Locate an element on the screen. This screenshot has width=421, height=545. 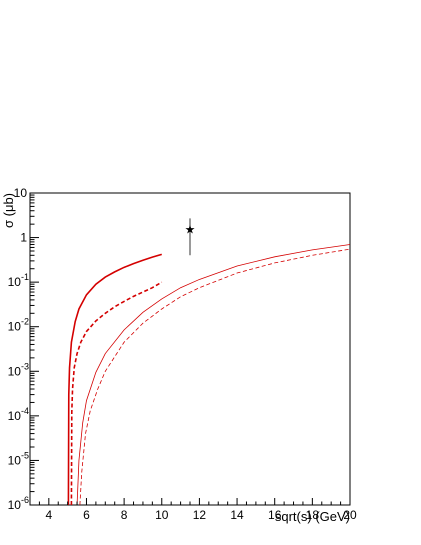
x-tick-label: 8 is located at coordinates (124, 515).